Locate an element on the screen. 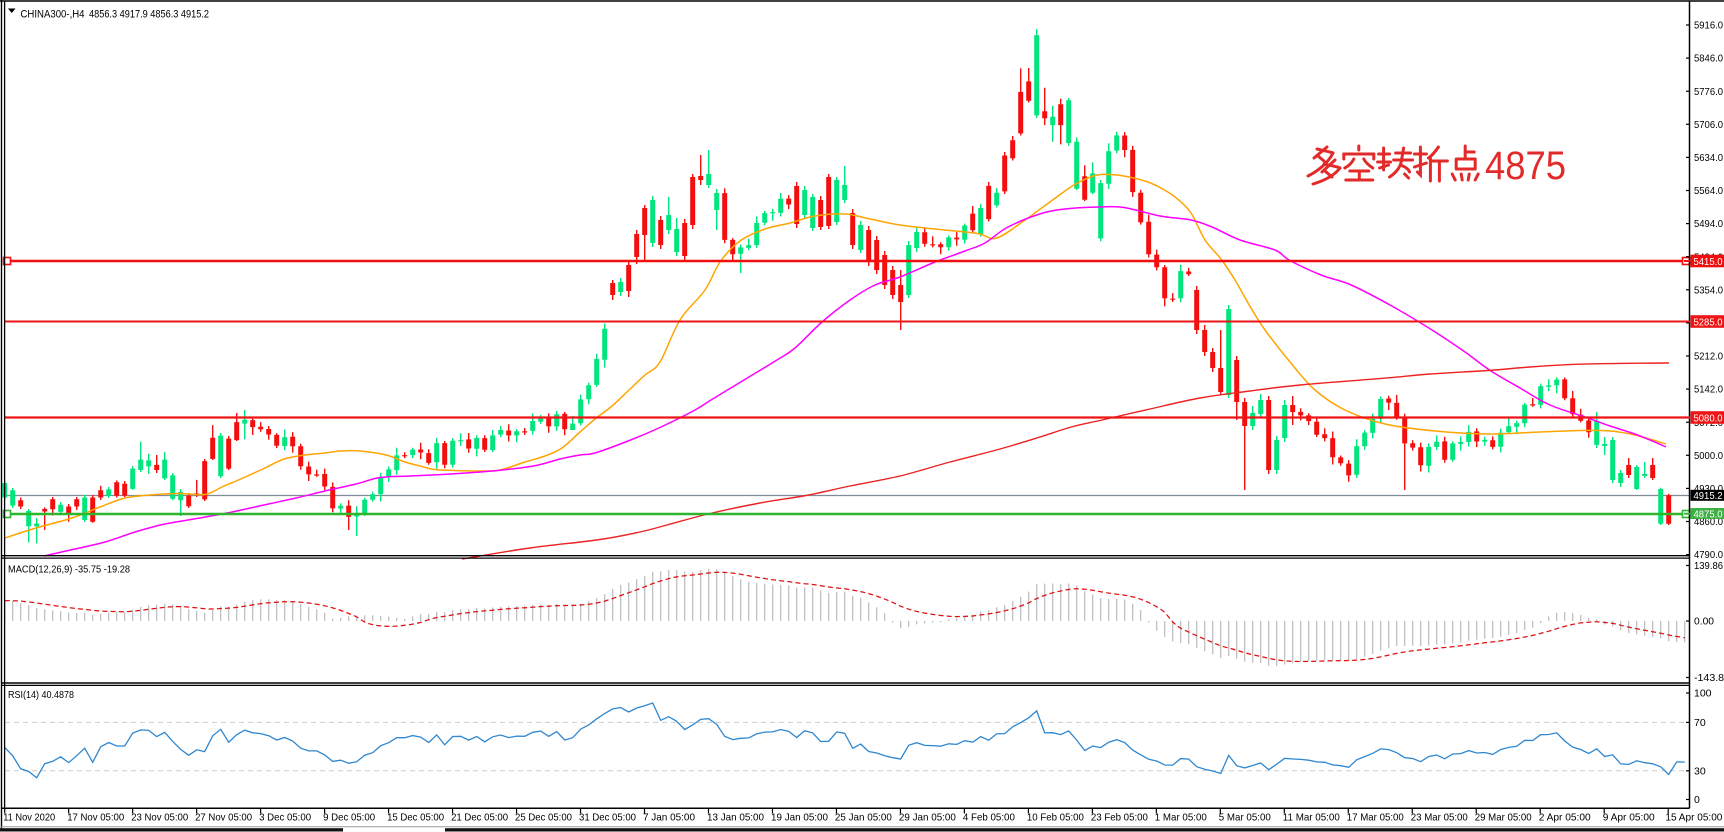 The width and height of the screenshot is (1724, 832). svg-text: 25 Dec 05:00 is located at coordinates (543, 818).